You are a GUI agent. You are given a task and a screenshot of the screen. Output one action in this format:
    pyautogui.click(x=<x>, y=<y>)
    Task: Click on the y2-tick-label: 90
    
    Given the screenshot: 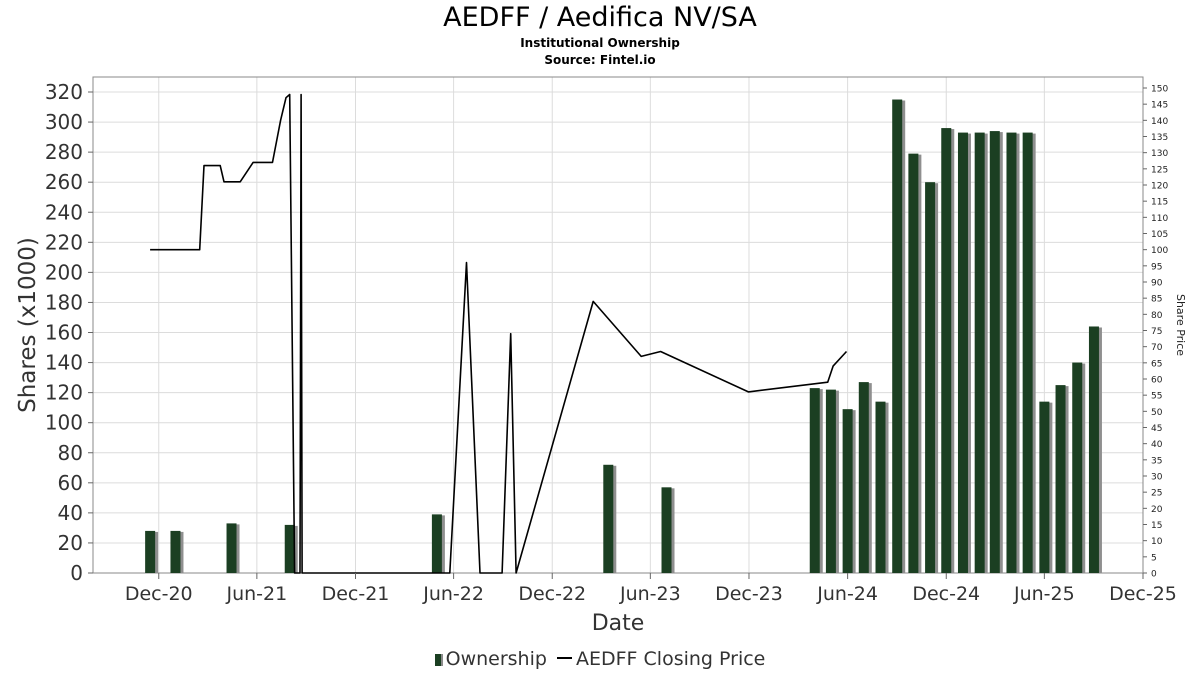 What is the action you would take?
    pyautogui.click(x=1157, y=284)
    